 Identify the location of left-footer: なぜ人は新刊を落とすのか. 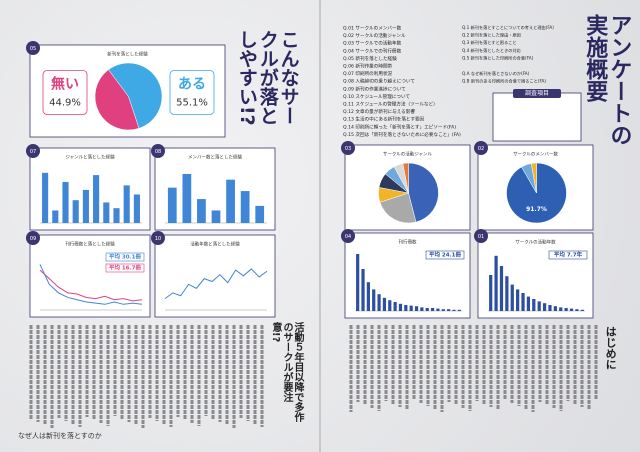
(60, 436).